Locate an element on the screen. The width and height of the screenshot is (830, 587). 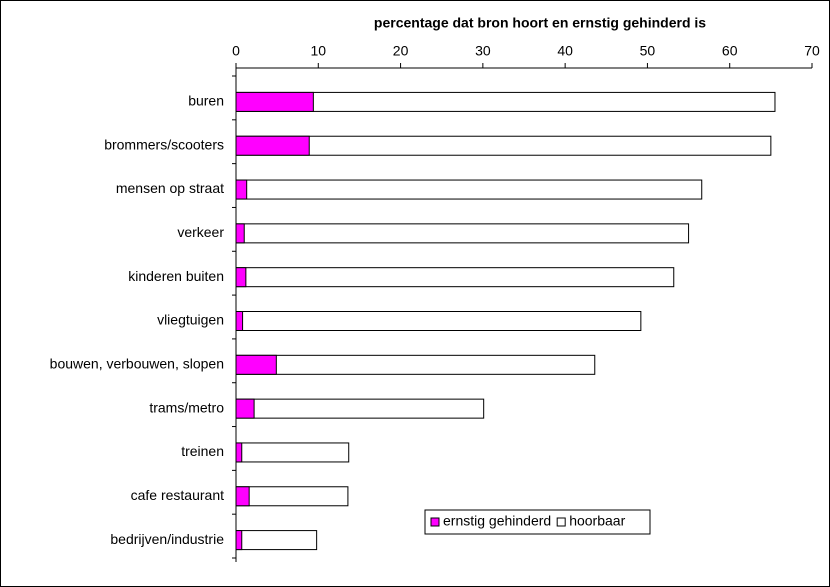
x-tick-label: 50 is located at coordinates (648, 51).